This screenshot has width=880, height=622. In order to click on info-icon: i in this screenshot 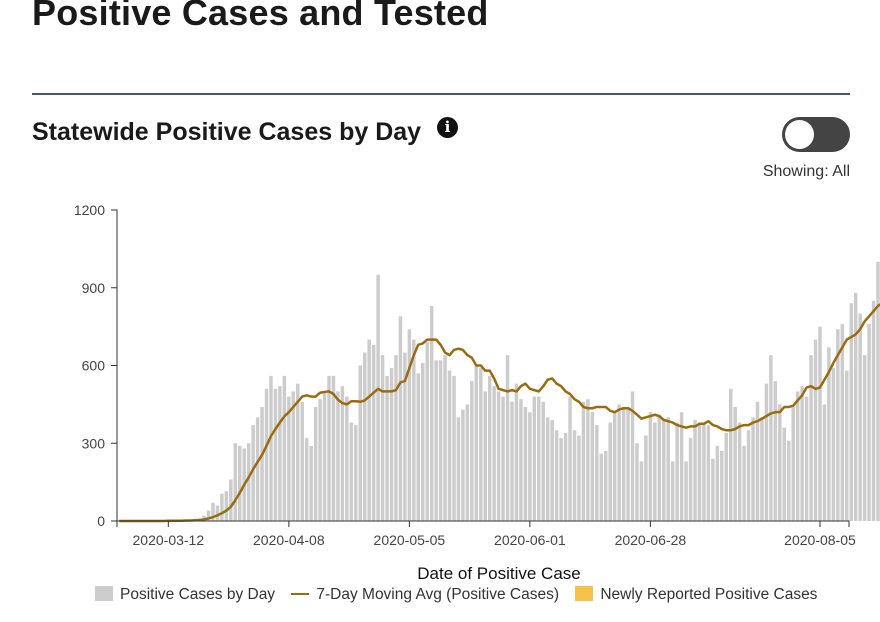, I will do `click(447, 127)`.